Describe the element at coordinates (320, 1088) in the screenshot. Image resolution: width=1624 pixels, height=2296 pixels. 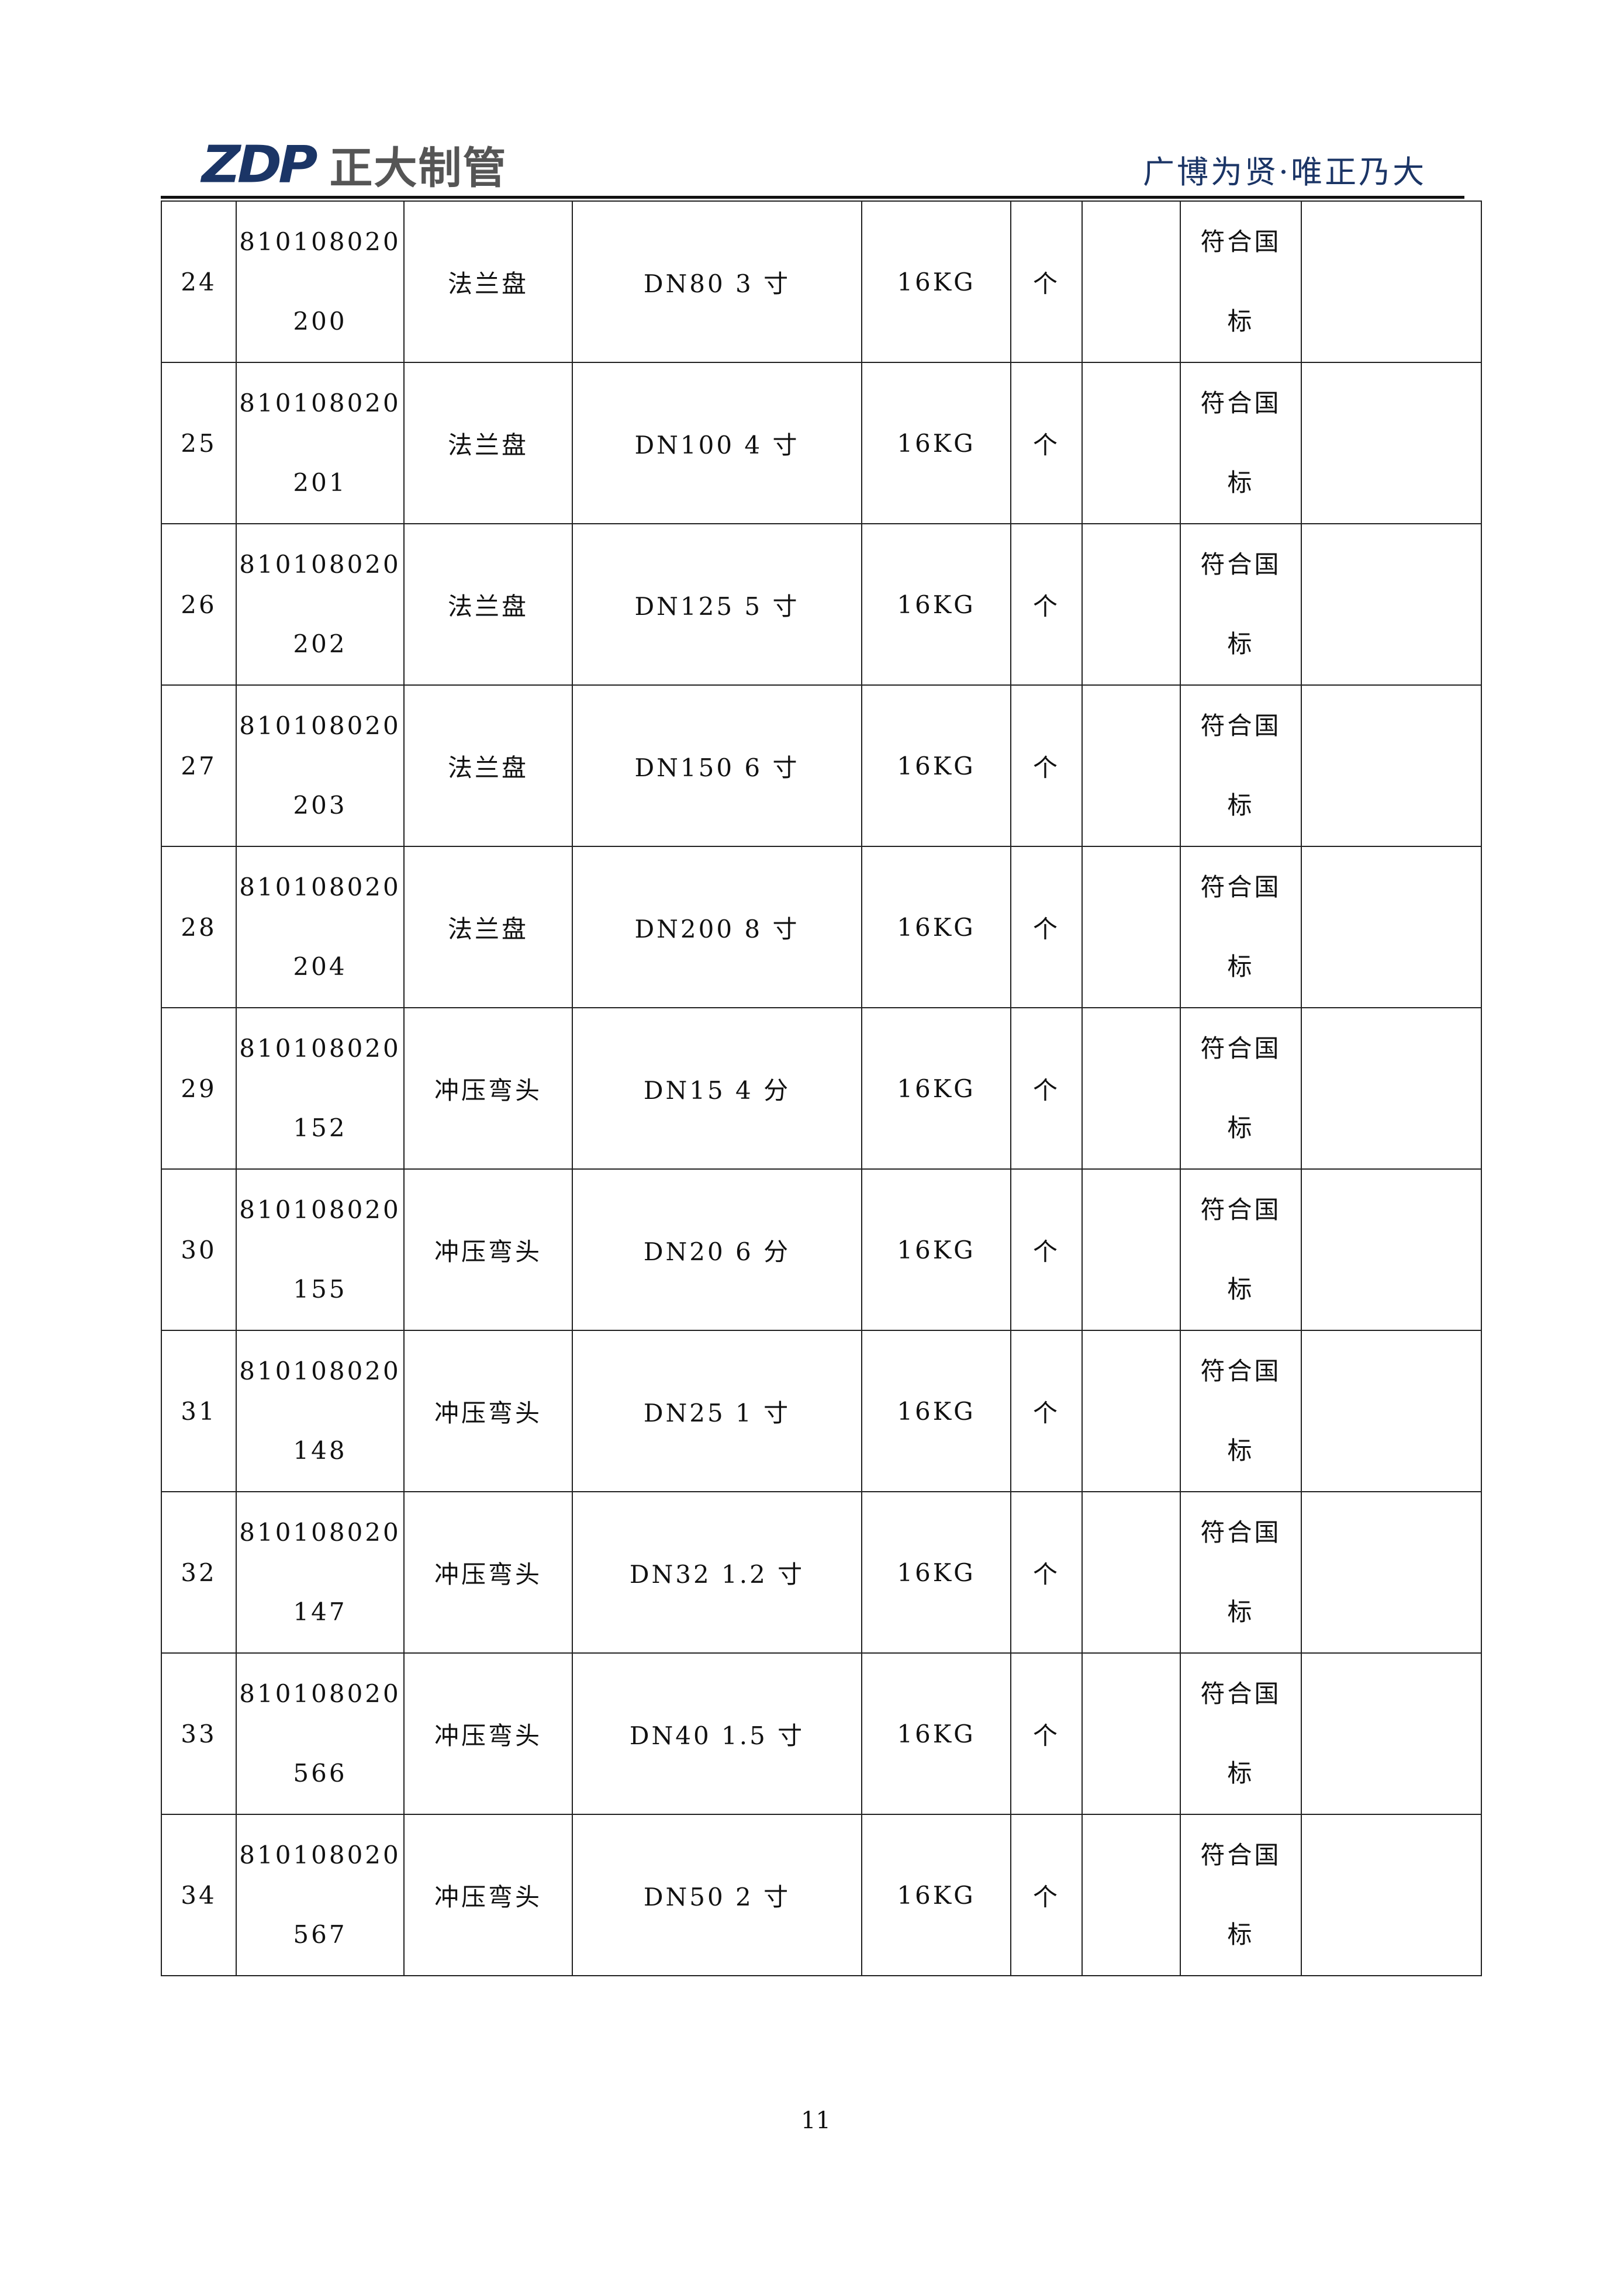
I see `code-cell: 810108020 152` at that location.